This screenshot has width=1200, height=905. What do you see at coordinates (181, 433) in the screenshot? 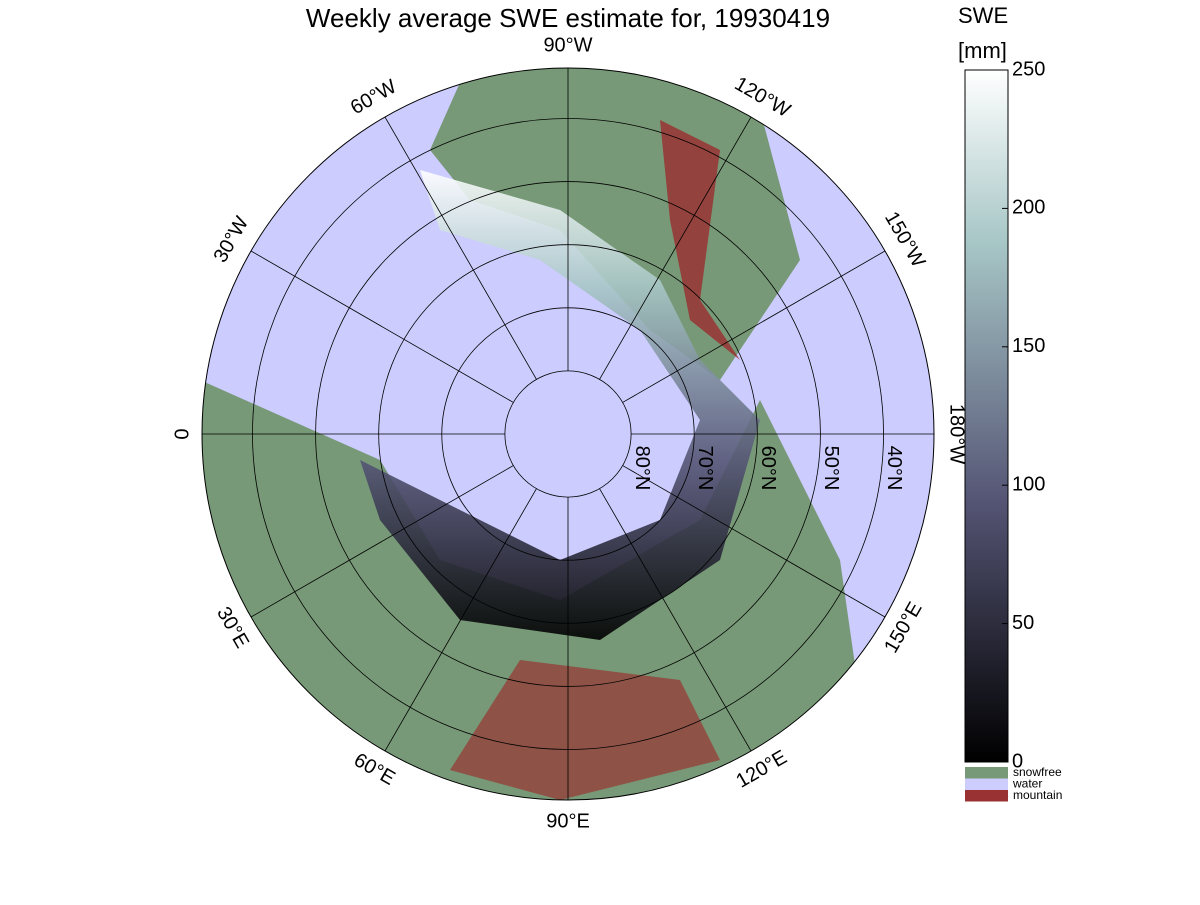
I see `longitude-label: 0` at bounding box center [181, 433].